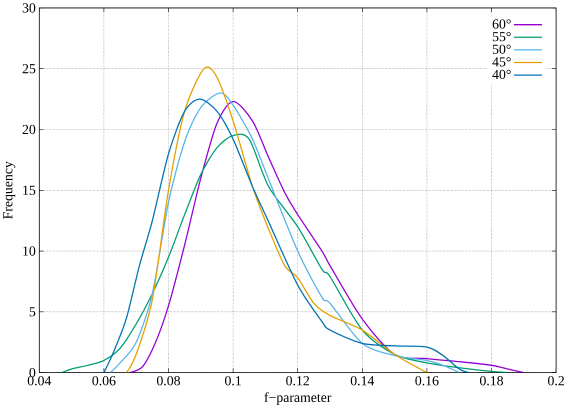  What do you see at coordinates (297, 381) in the screenshot?
I see `x-tick-label: 0.12` at bounding box center [297, 381].